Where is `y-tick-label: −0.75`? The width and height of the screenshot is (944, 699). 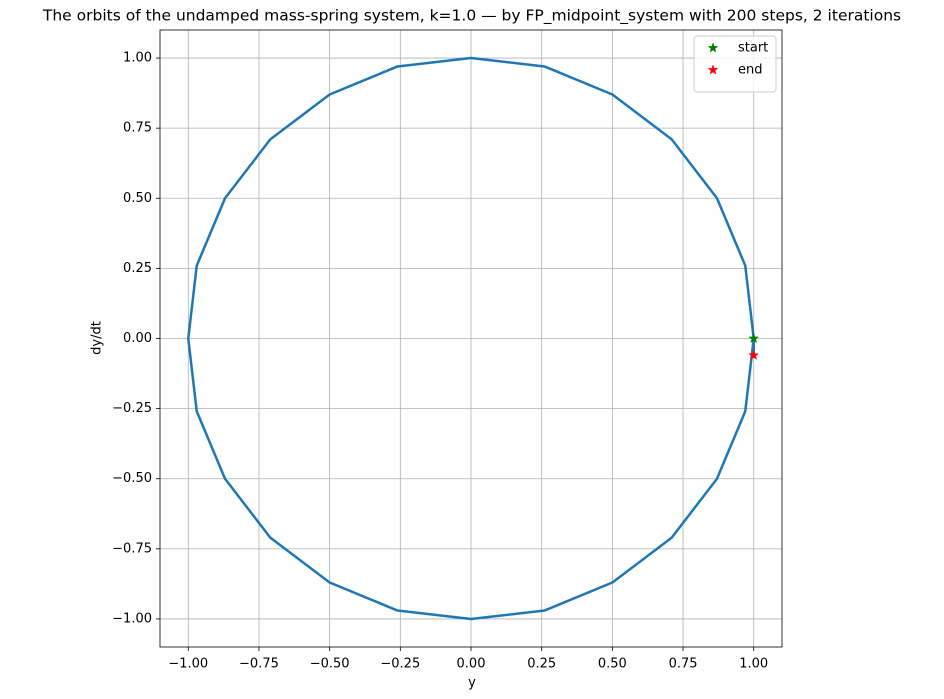
y-tick-label: −0.75 is located at coordinates (132, 548).